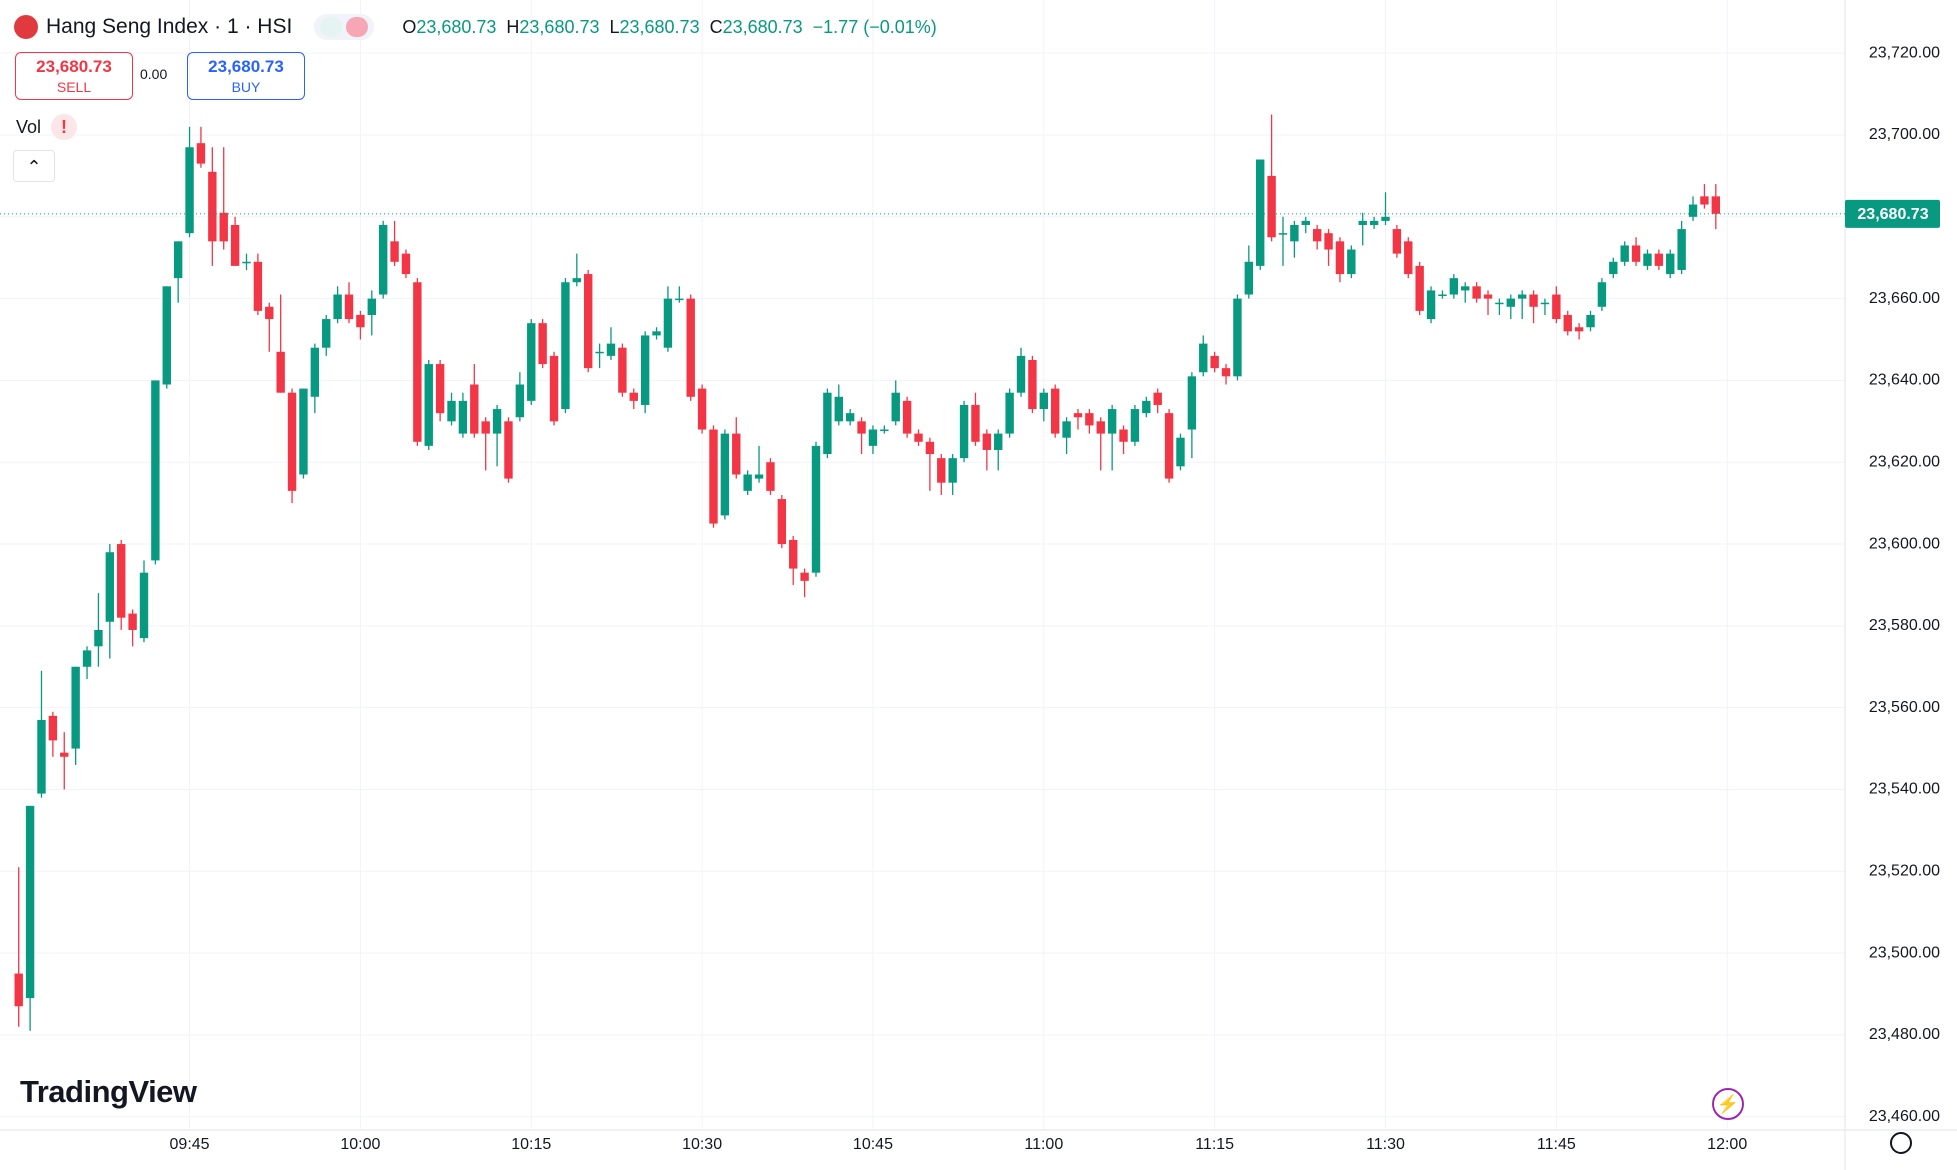  What do you see at coordinates (34, 166) in the screenshot?
I see `collapse-button: ⌃` at bounding box center [34, 166].